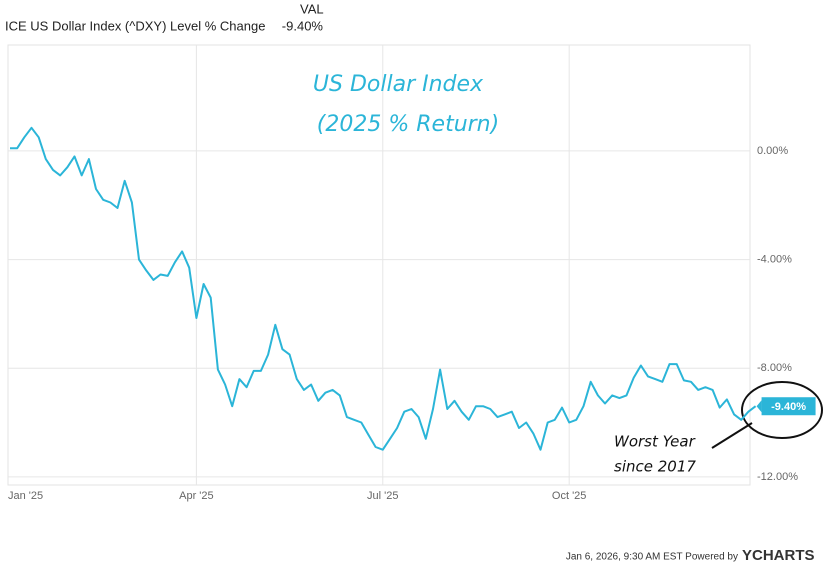 The width and height of the screenshot is (840, 565). I want to click on value-label: -9.40%, so click(788, 407).